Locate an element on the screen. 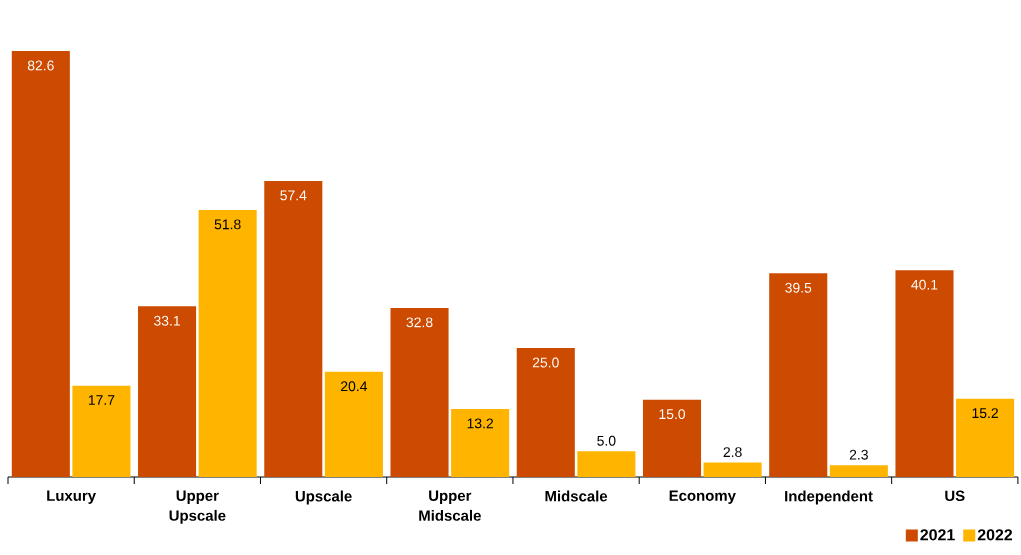 This screenshot has width=1021, height=555. x-tick-label: Upper Upscale is located at coordinates (197, 507).